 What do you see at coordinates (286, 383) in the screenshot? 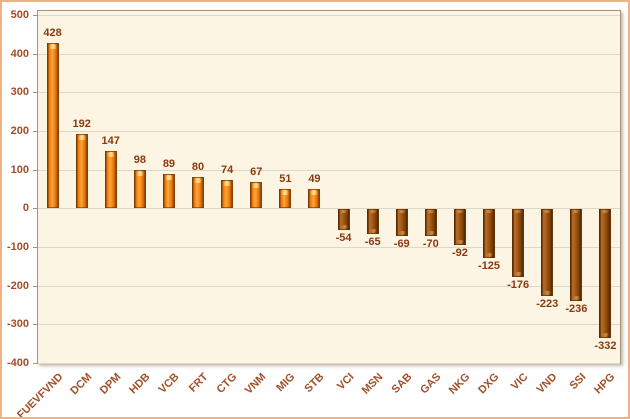
I see `x-tick-label: MIG` at bounding box center [286, 383].